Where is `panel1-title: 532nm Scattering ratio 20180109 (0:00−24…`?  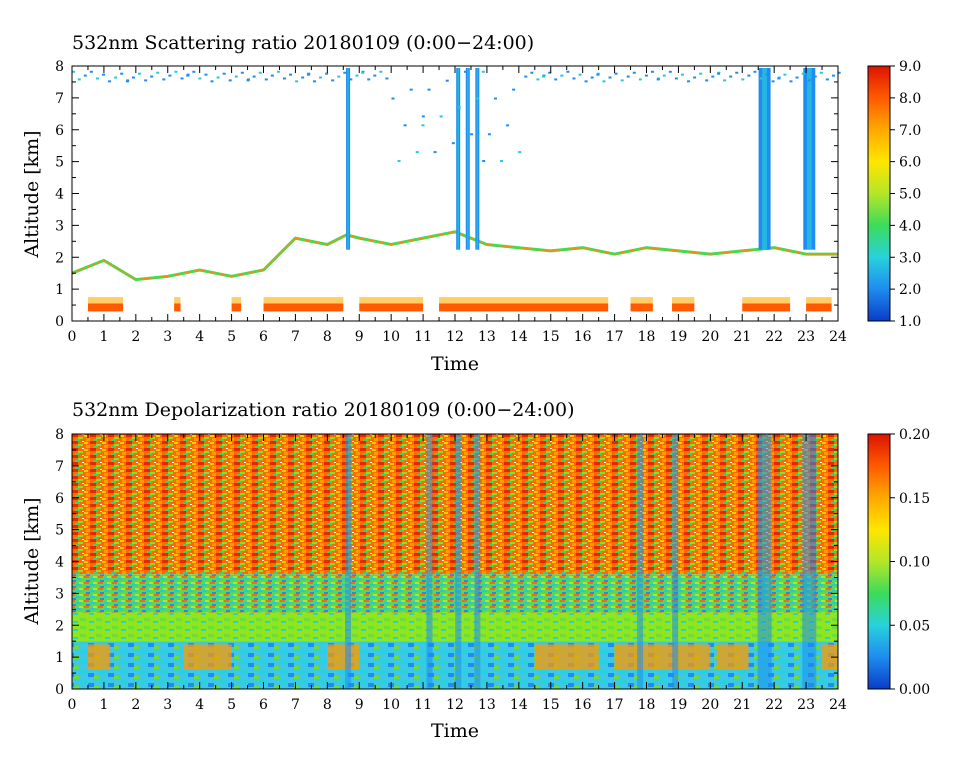 panel1-title: 532nm Scattering ratio 20180109 (0:00−24… is located at coordinates (303, 43).